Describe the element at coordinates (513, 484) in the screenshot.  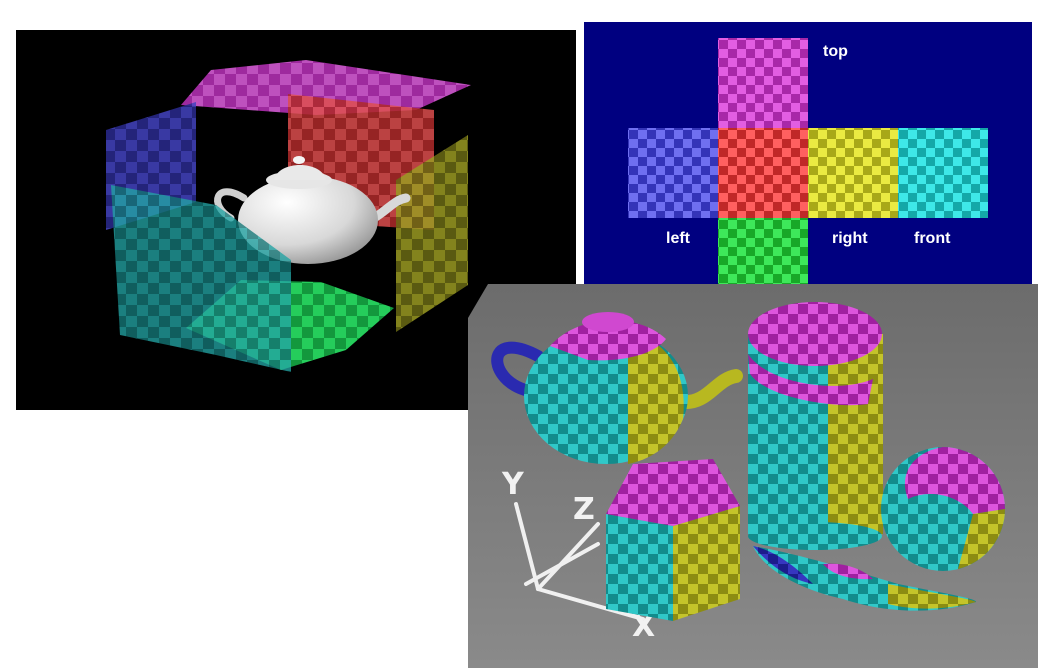
I see `axis-label-y: Y` at that location.